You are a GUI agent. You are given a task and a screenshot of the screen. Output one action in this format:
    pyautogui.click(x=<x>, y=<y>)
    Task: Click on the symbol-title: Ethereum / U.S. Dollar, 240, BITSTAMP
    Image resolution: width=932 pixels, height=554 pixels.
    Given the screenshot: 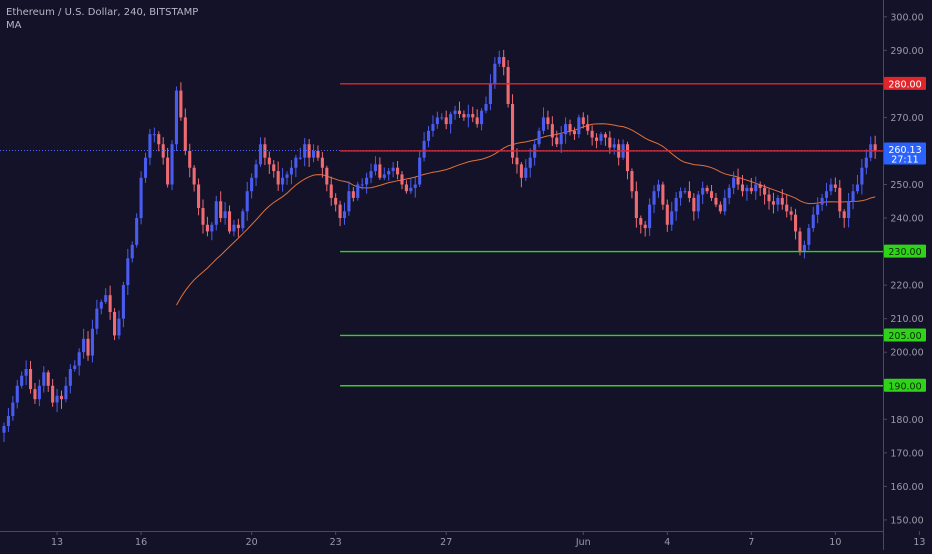 What is the action you would take?
    pyautogui.click(x=102, y=12)
    